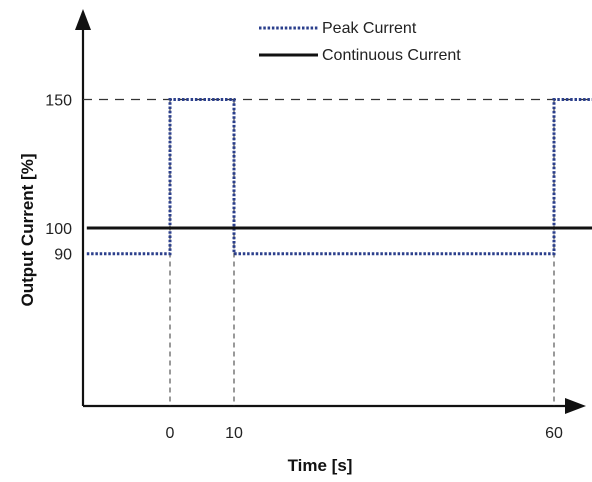 The image size is (592, 482). I want to click on y-tick-label-150: 150, so click(58, 101).